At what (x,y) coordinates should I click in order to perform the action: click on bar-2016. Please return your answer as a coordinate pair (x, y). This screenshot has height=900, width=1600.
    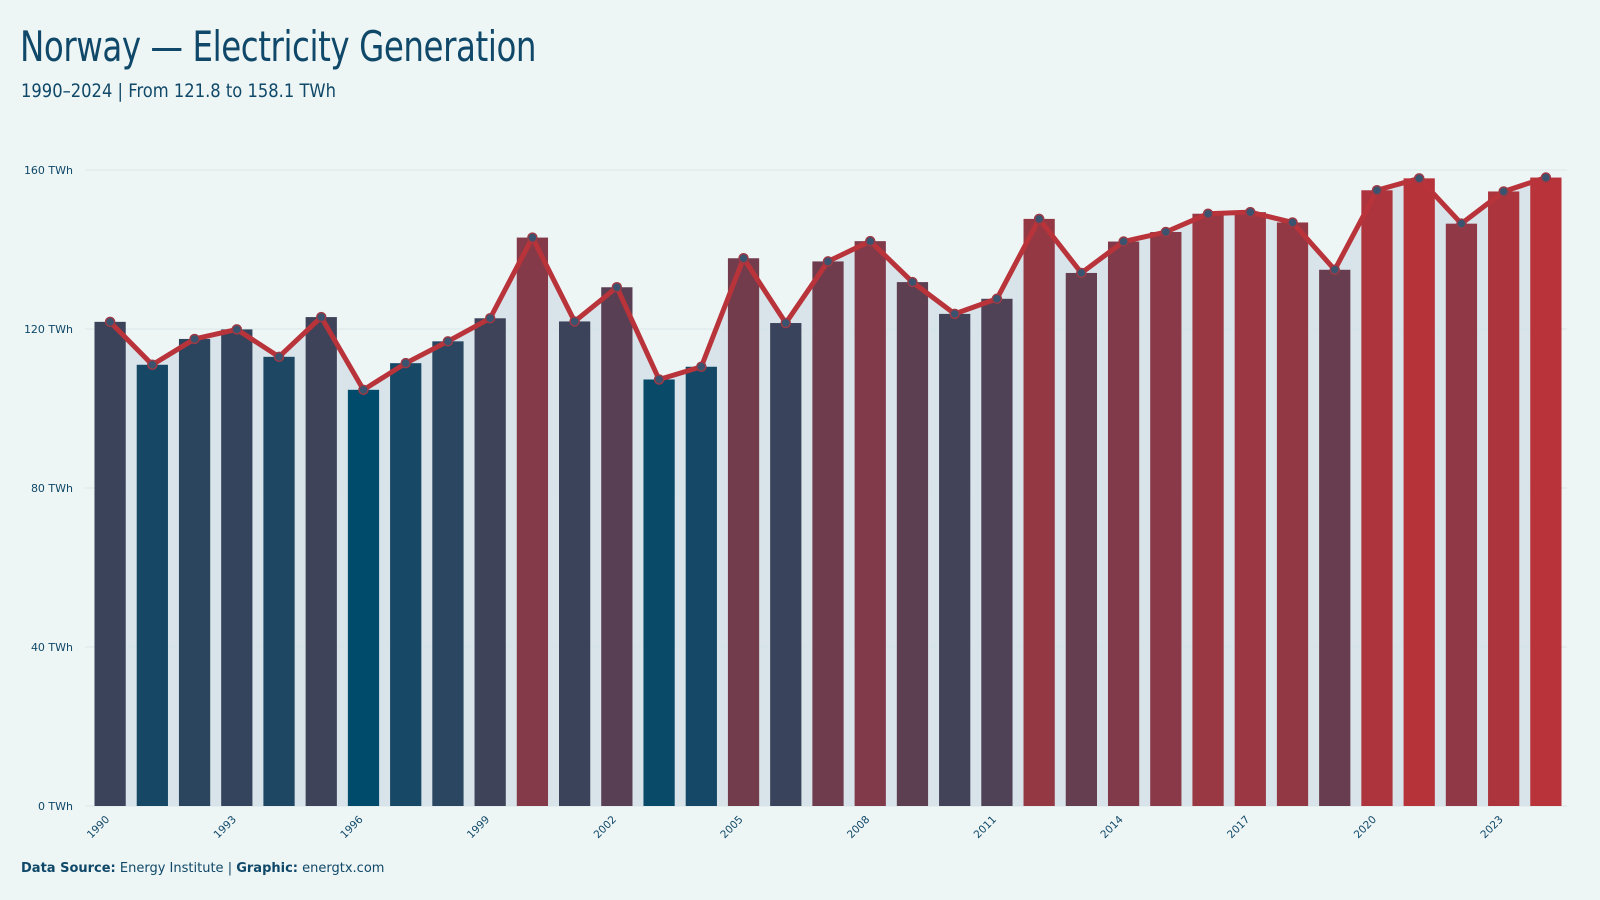
    Looking at the image, I should click on (1208, 510).